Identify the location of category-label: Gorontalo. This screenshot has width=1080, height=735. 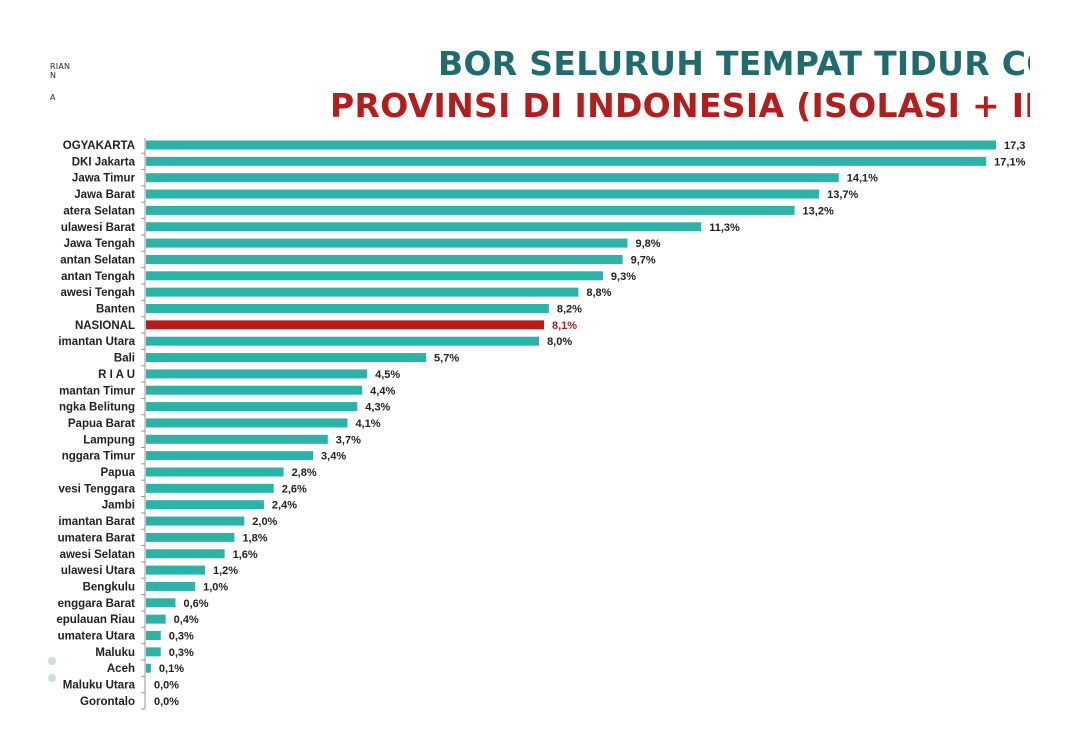
(107, 702).